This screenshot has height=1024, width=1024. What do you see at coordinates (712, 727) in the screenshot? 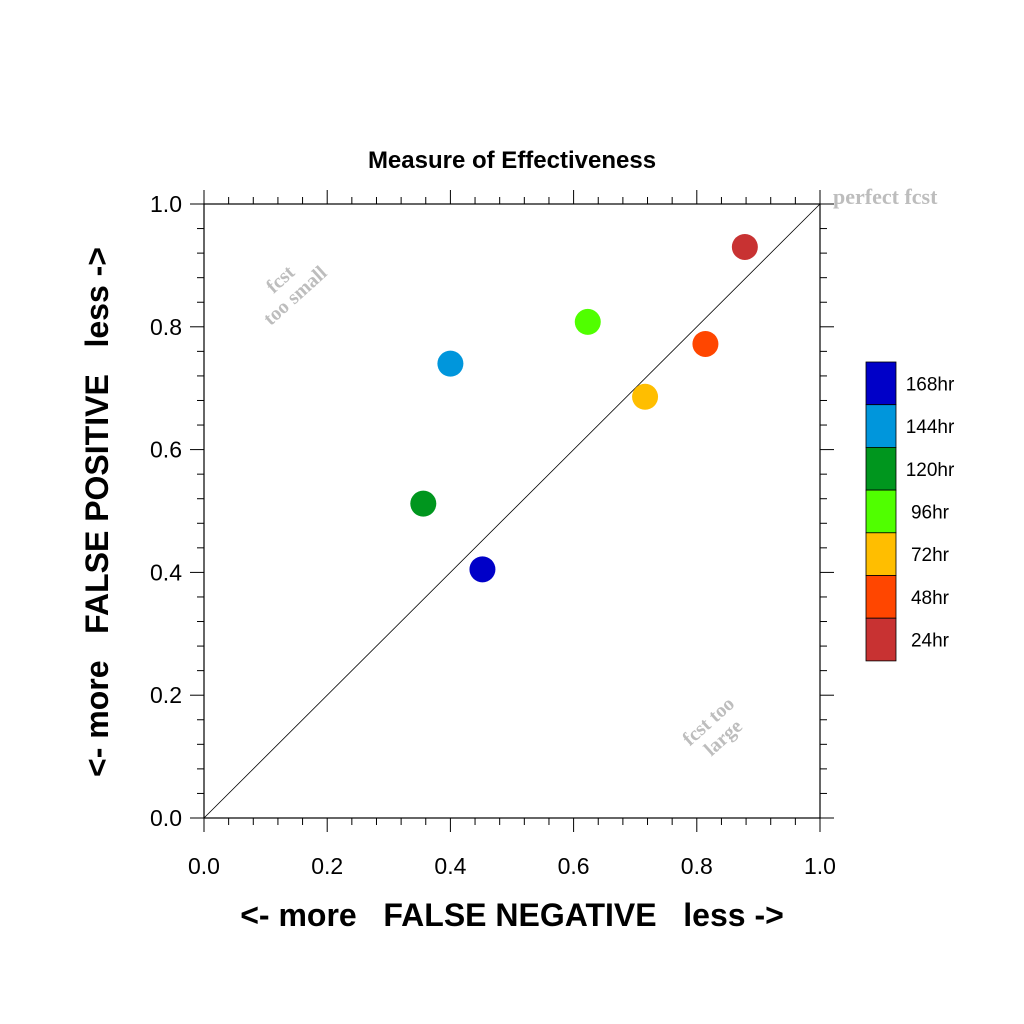
I see `annotation-fcst-too-large: fcst too large` at bounding box center [712, 727].